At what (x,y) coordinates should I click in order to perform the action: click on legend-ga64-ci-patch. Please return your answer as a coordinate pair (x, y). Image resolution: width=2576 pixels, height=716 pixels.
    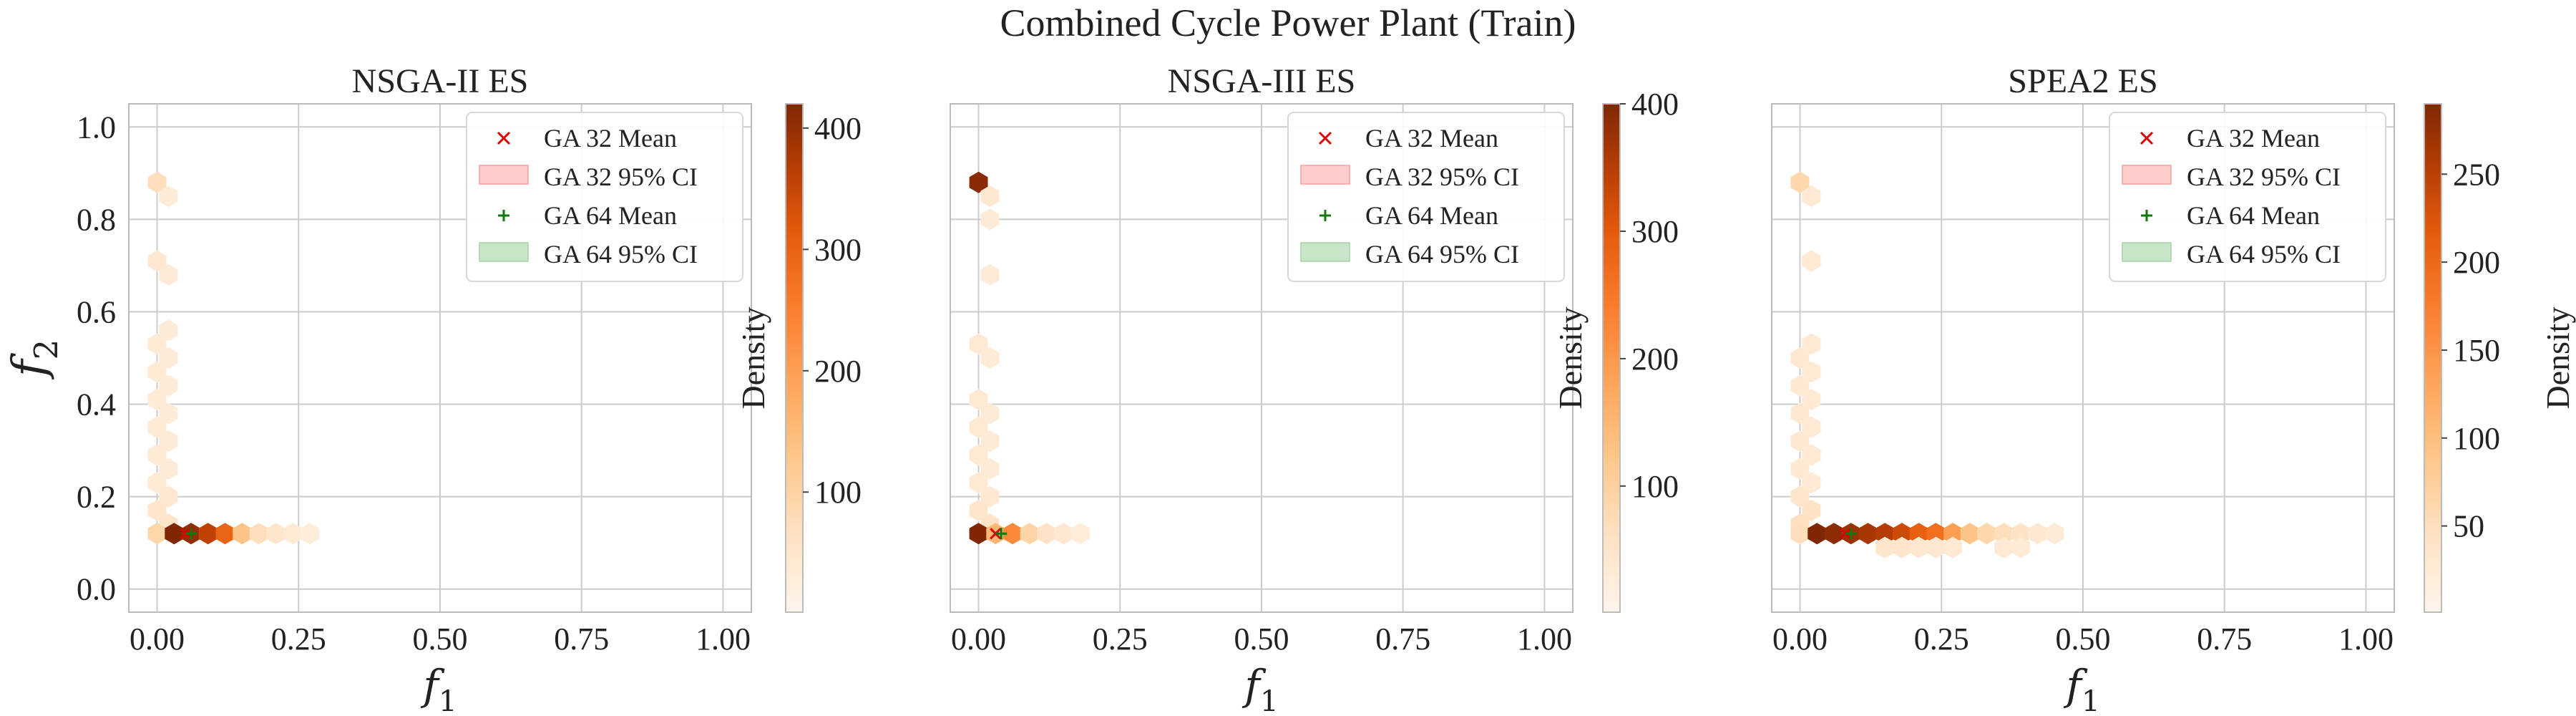
    Looking at the image, I should click on (2147, 252).